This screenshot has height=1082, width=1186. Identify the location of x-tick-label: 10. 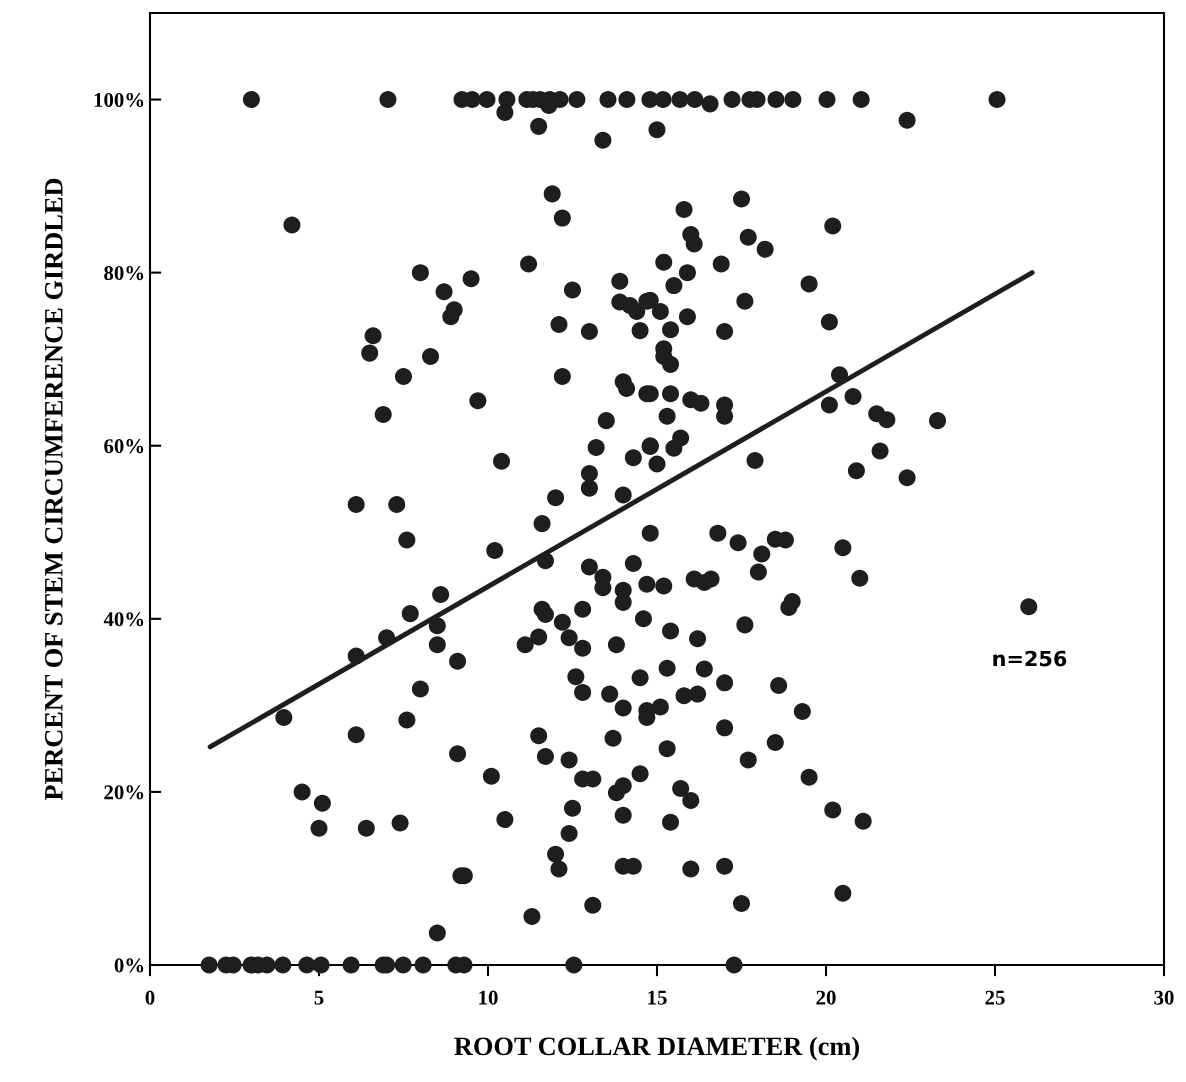
(488, 997).